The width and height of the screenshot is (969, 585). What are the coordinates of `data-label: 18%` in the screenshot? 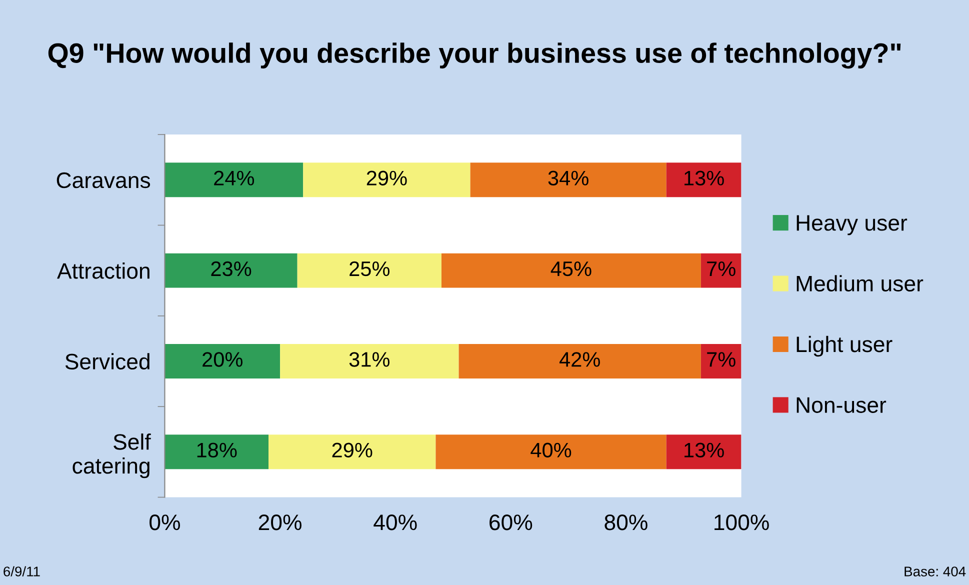 It's located at (217, 450).